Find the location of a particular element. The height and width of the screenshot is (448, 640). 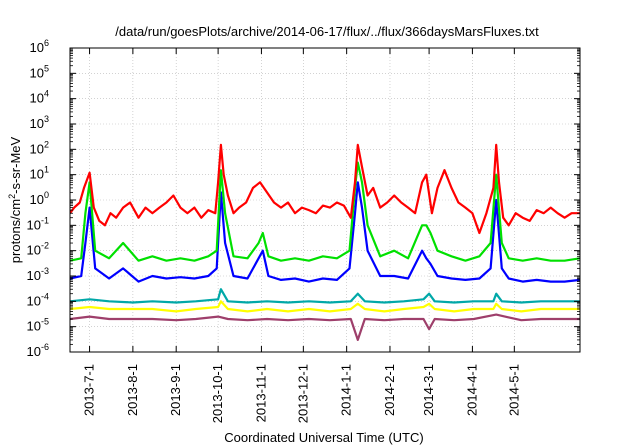

y-tick-label: 10⁻⁵ is located at coordinates (38, 325).